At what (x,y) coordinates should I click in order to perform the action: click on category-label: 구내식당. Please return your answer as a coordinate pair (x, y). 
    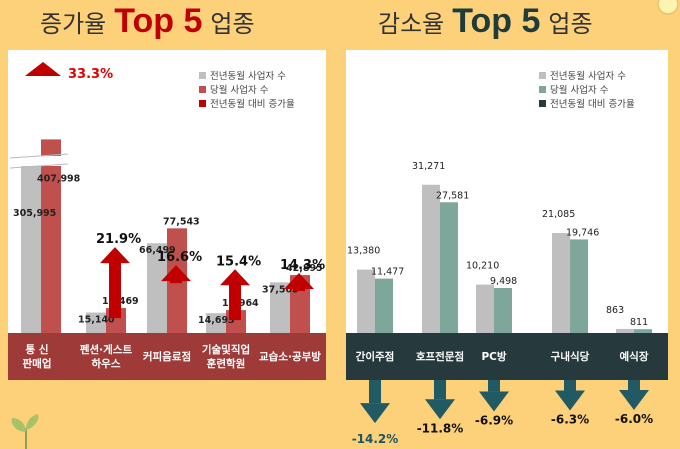
    Looking at the image, I should click on (570, 356).